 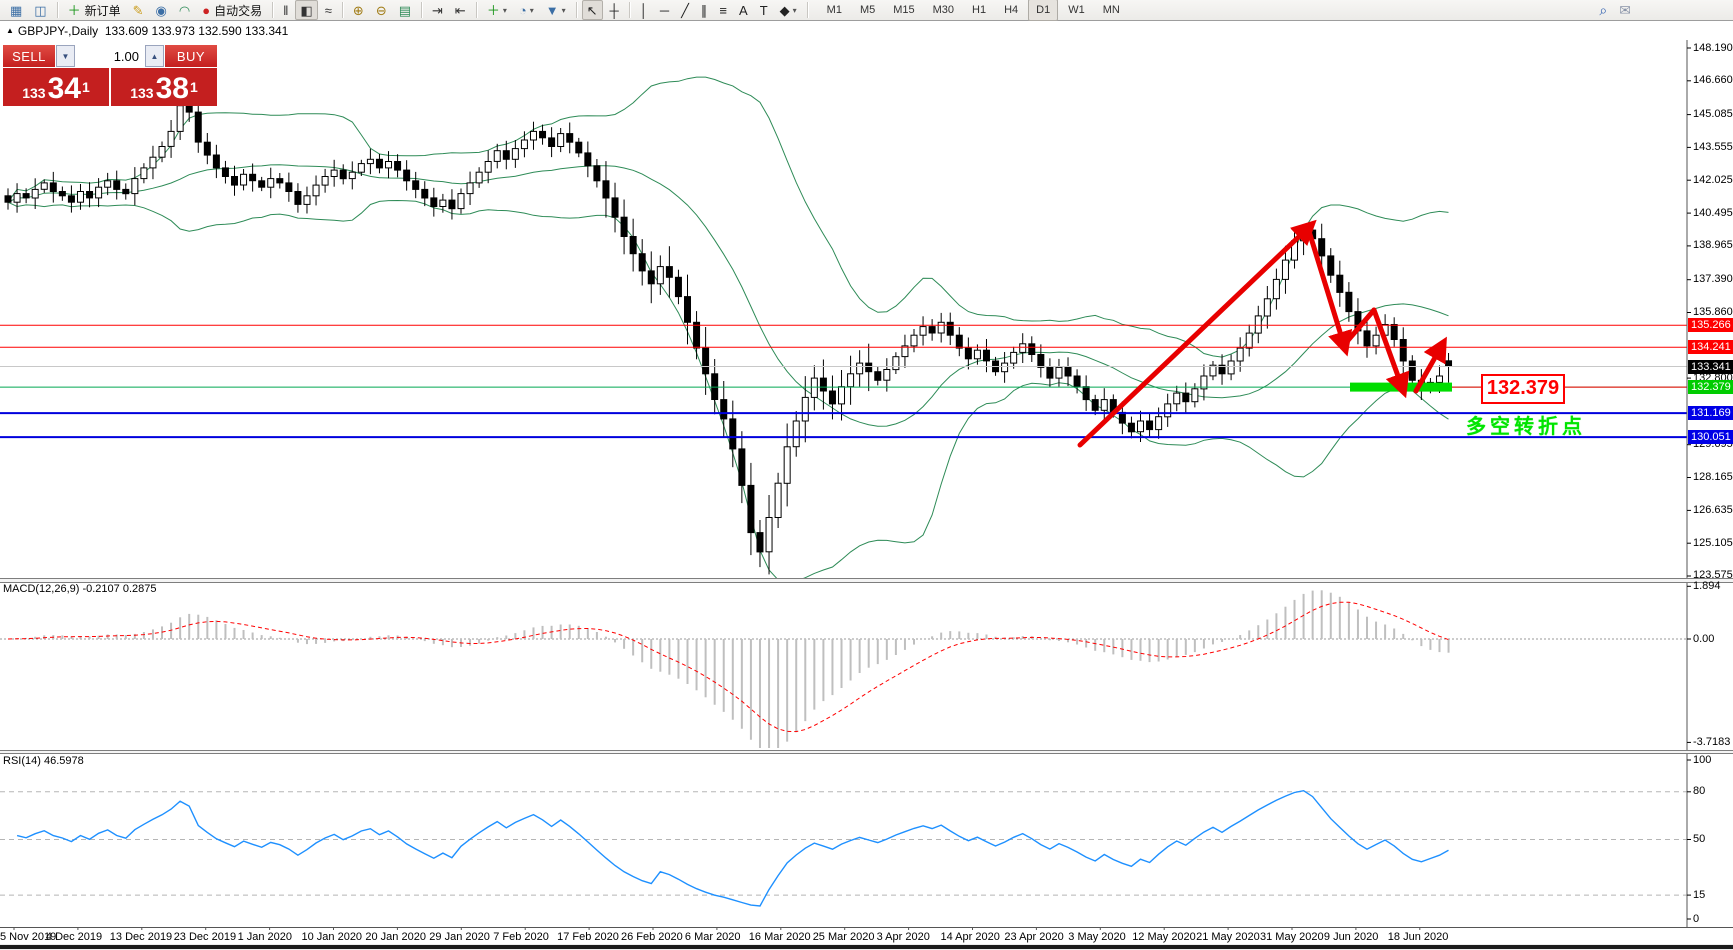 I want to click on bar-chart-icon: ‖, so click(x=286, y=10).